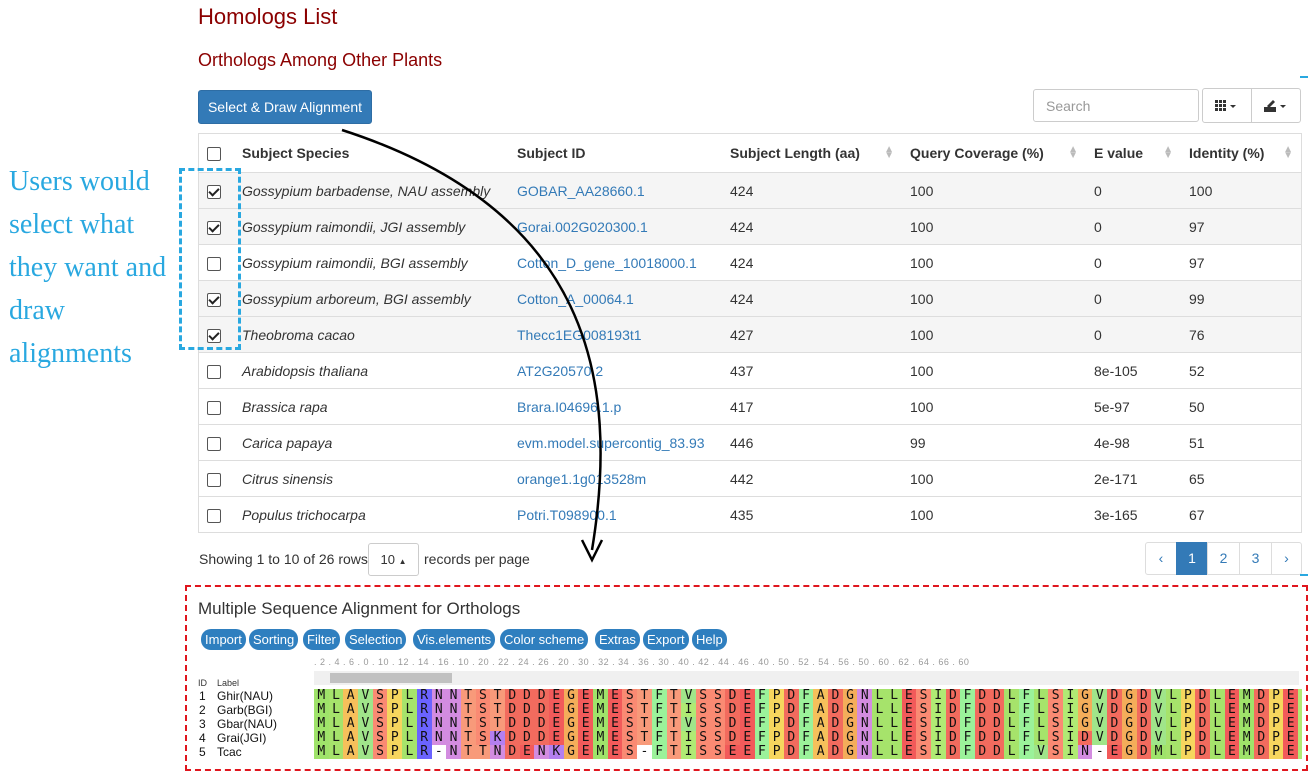  Describe the element at coordinates (1133, 153) in the screenshot. I see `column-header-sortable: E value ▲ ▼` at that location.